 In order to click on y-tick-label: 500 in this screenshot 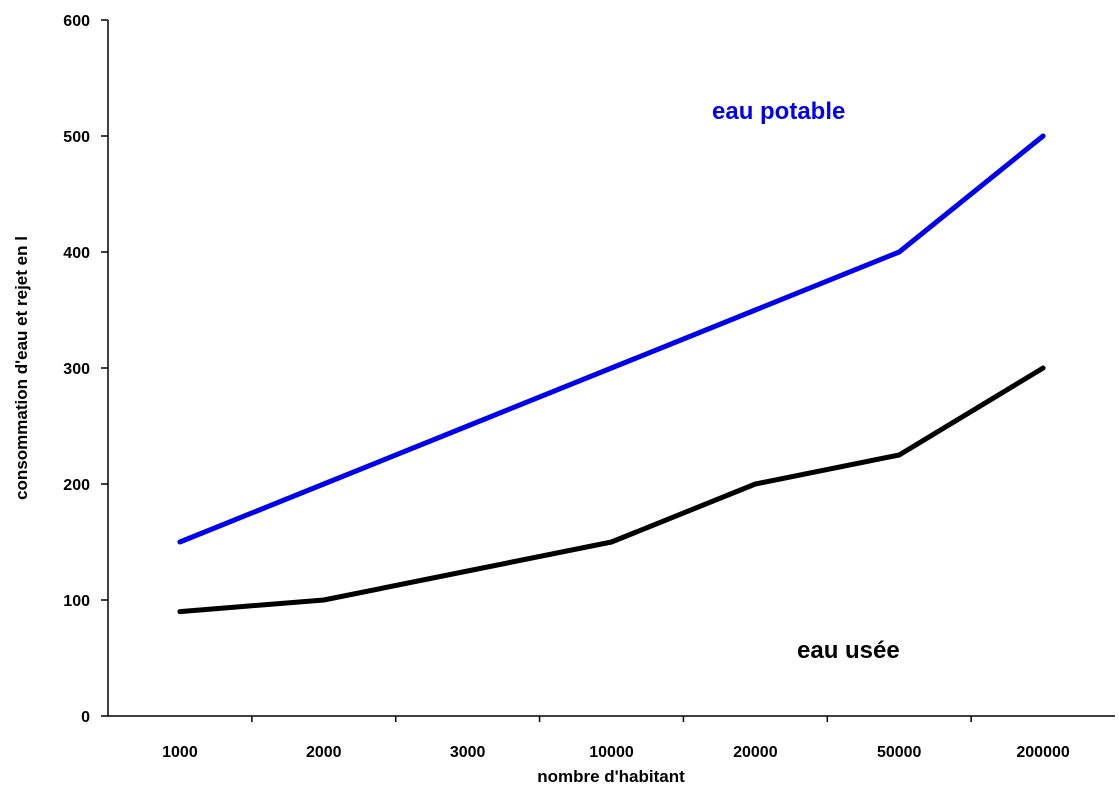, I will do `click(76, 137)`.